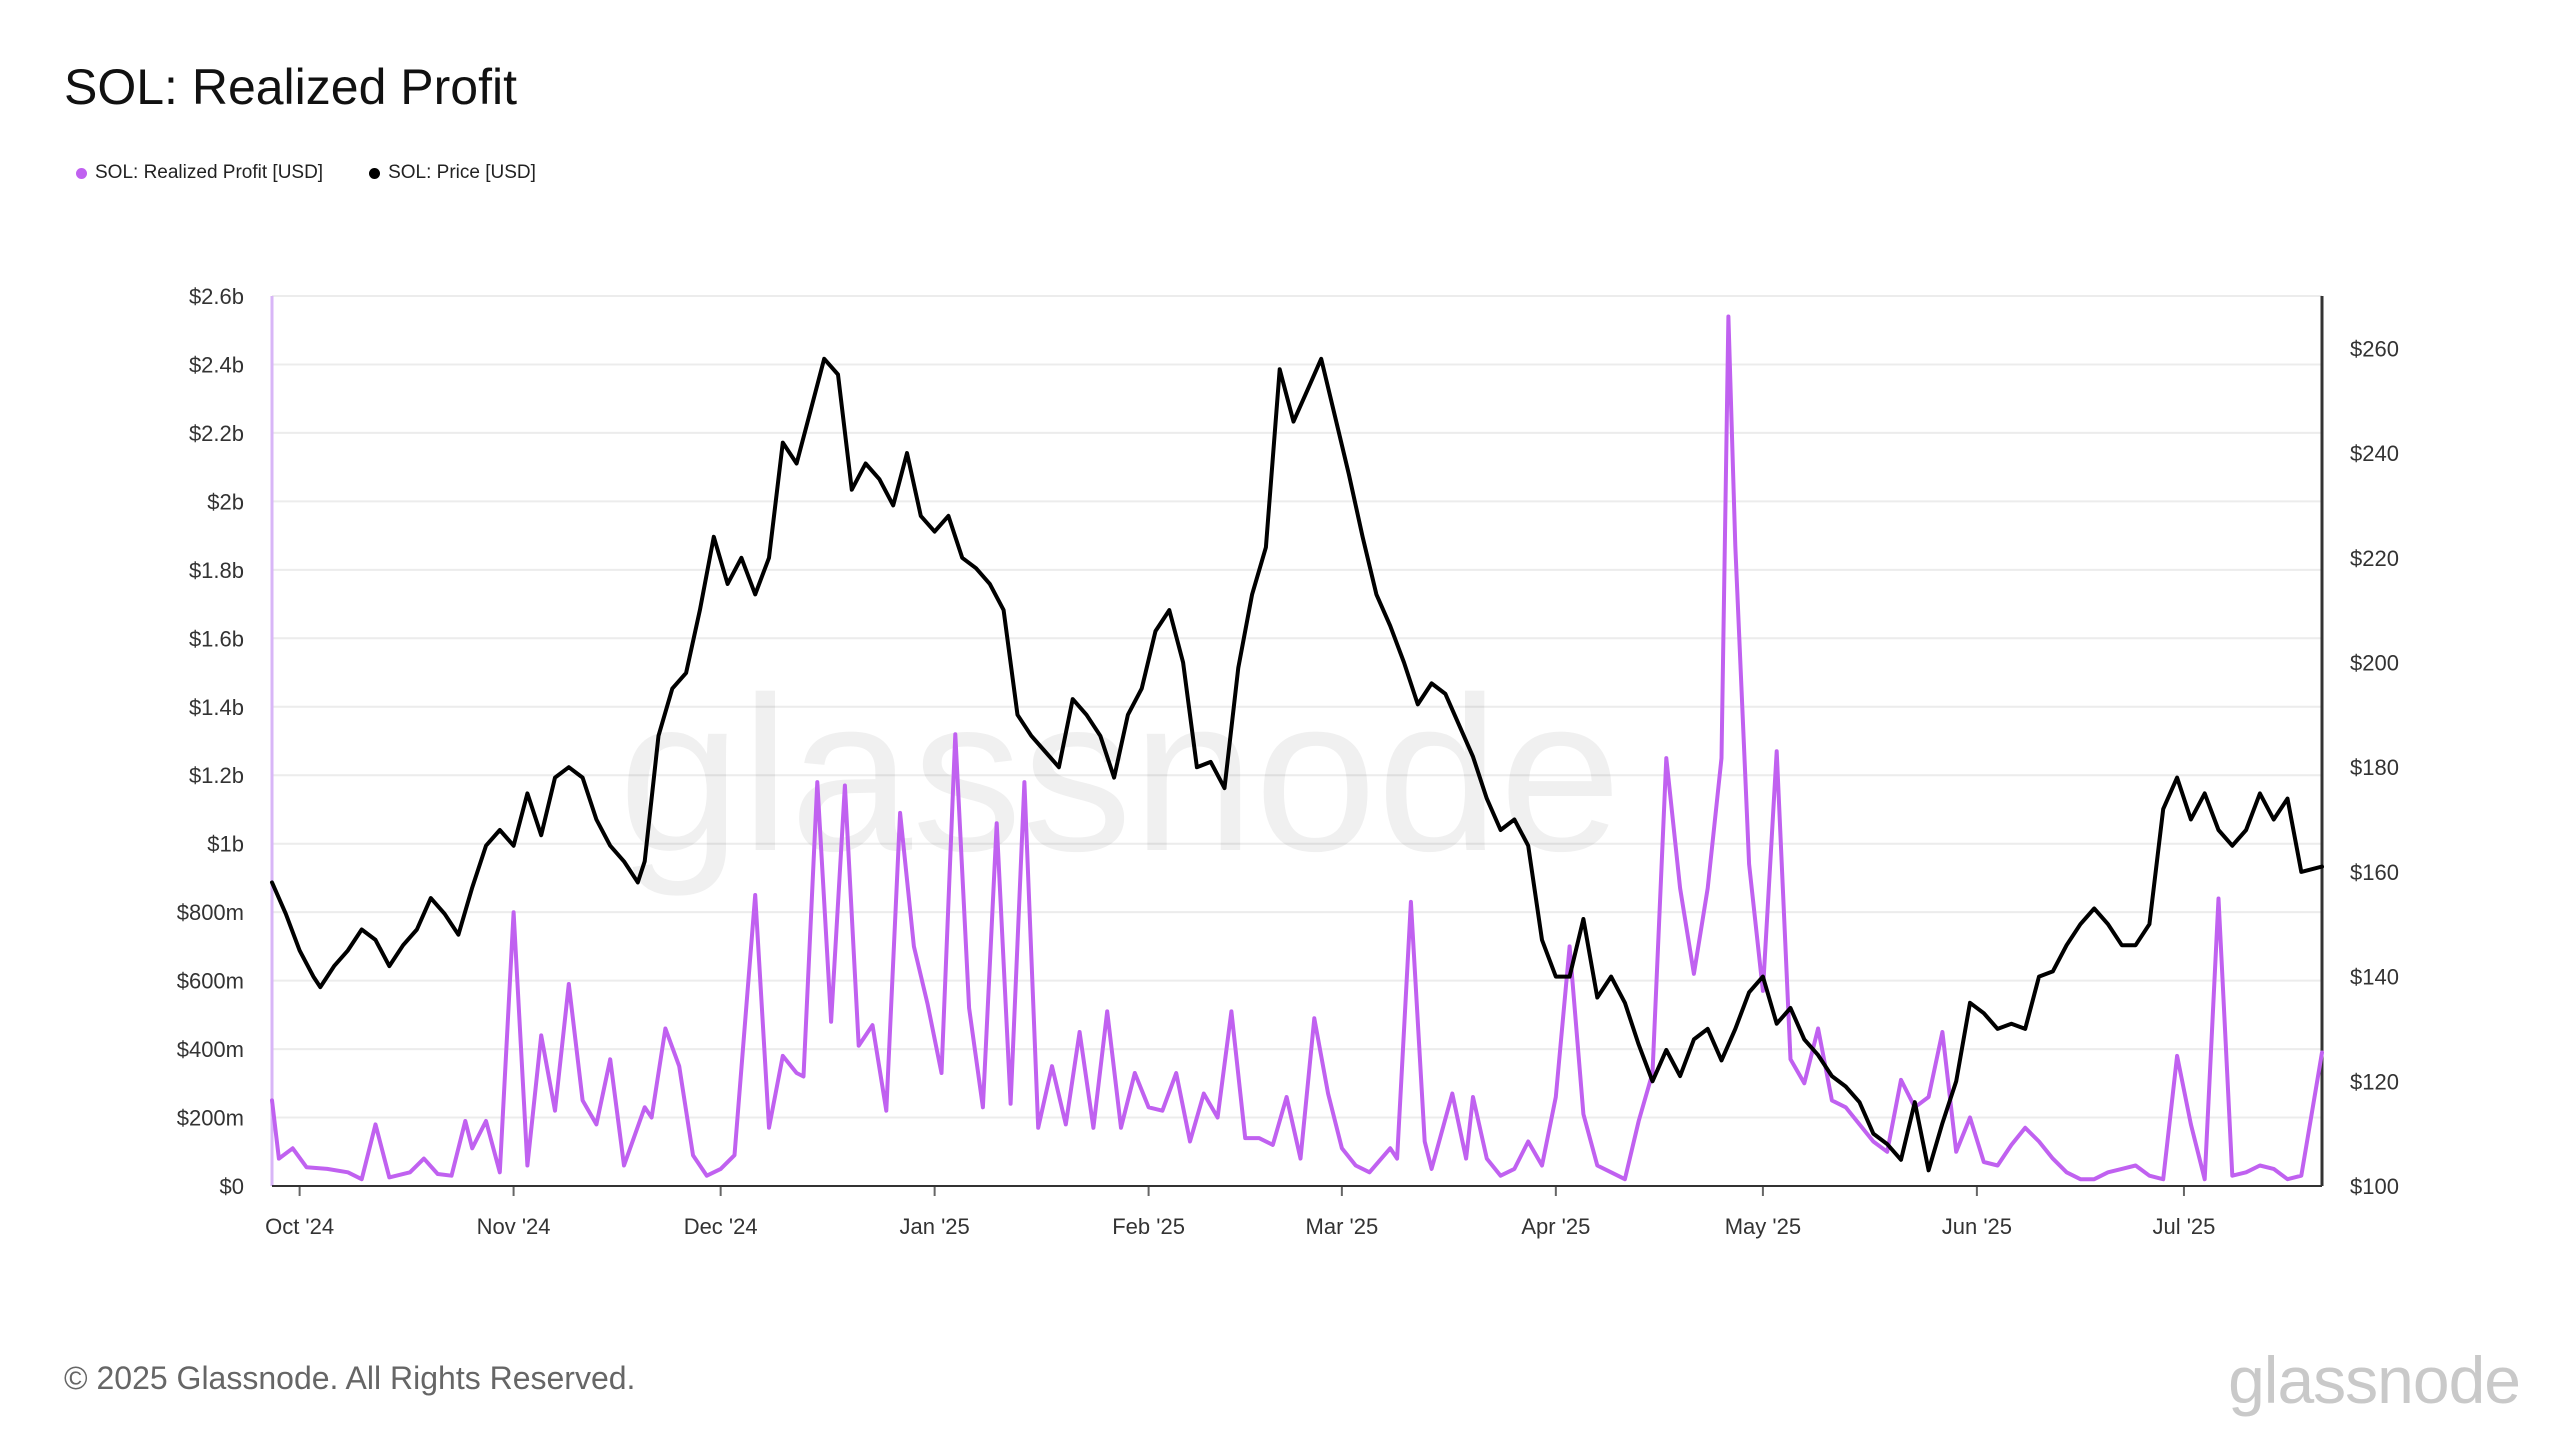  I want to click on legend-item-realized-profit: SOL: Realized Profit [USD], so click(199, 173).